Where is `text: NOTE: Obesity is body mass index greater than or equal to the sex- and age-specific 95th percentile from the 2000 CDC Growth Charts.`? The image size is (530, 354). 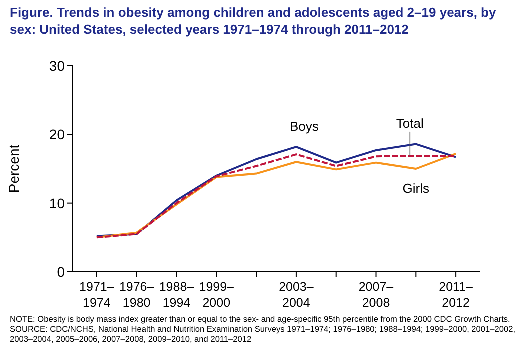 text: NOTE: Obesity is body mass index greater than or equal to the sex- and age-specific 95th percentile from the 2000 CDC Growth Charts. is located at coordinates (261, 319).